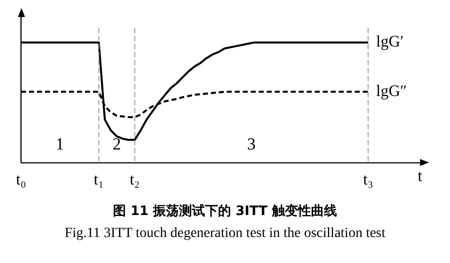  I want to click on annotation: 1, so click(60, 144).